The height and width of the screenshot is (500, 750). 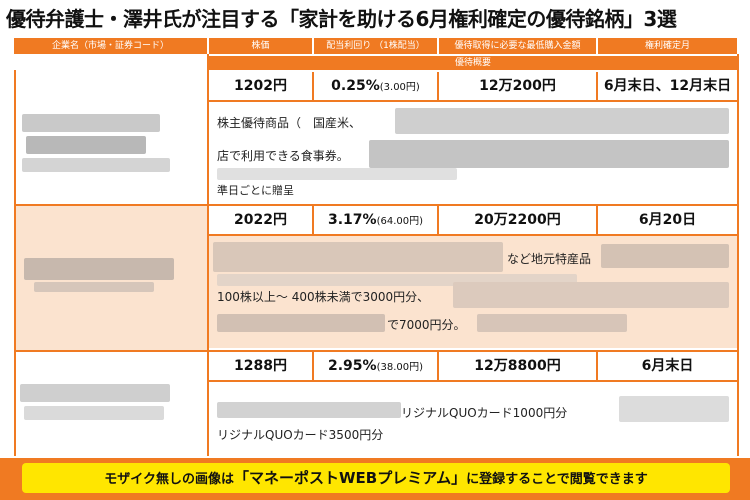 I want to click on values-row-1: 1202円 0.25%(3.00円) 12万200円 6月末日、12月末日, so click(x=473, y=86).